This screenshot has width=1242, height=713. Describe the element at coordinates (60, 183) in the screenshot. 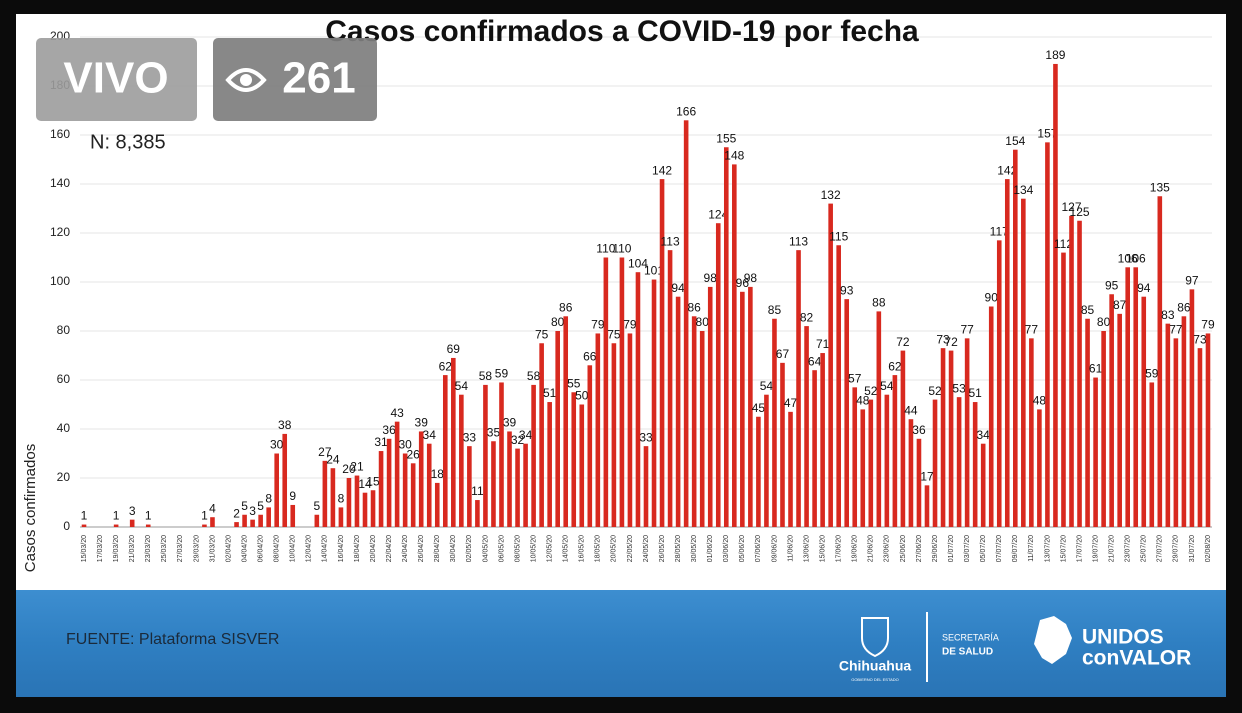

I see `y-tick-label: 140` at that location.